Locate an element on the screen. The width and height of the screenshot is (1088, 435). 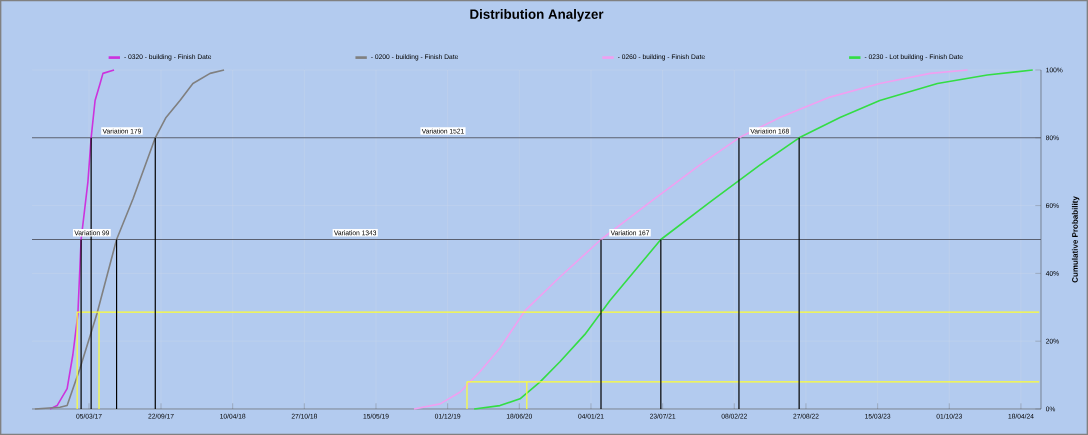
chart-title: Distribution Analyzer is located at coordinates (537, 15).